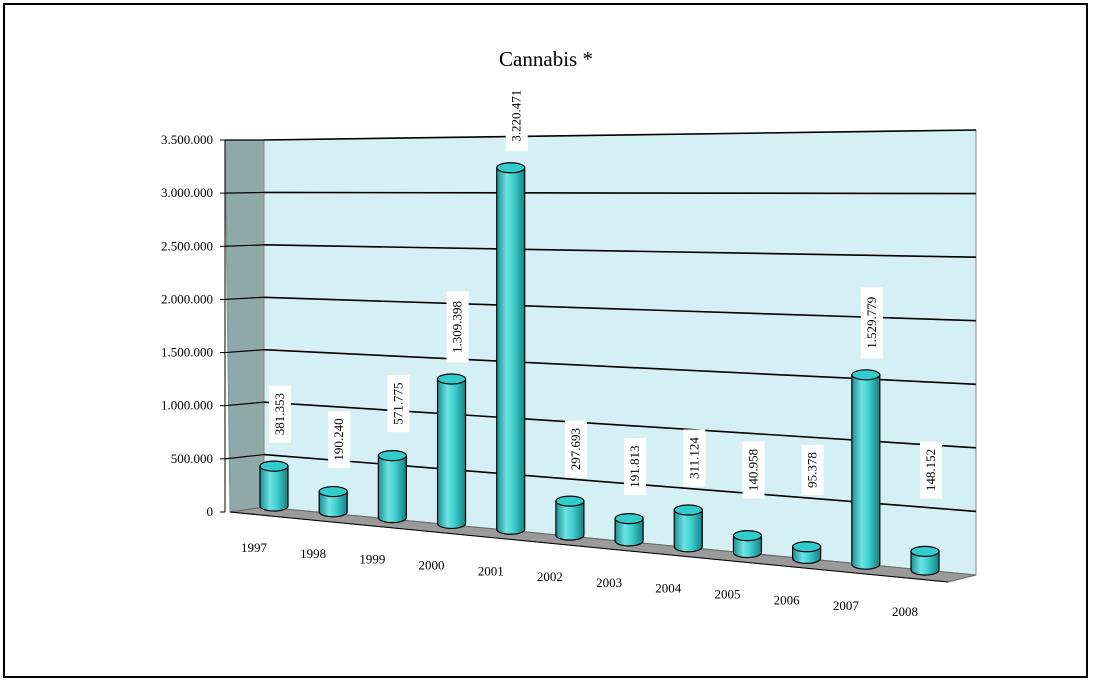 The image size is (1093, 682). I want to click on y-tick-label: 3.500.000, so click(187, 139).